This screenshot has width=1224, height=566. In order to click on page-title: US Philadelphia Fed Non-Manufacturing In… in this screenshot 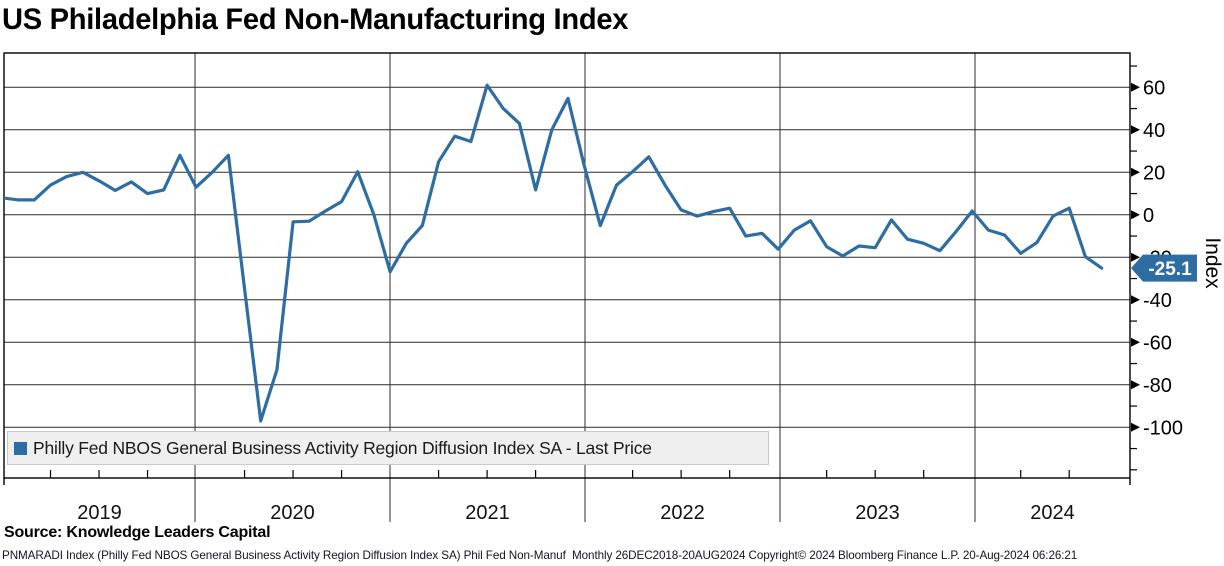, I will do `click(315, 19)`.